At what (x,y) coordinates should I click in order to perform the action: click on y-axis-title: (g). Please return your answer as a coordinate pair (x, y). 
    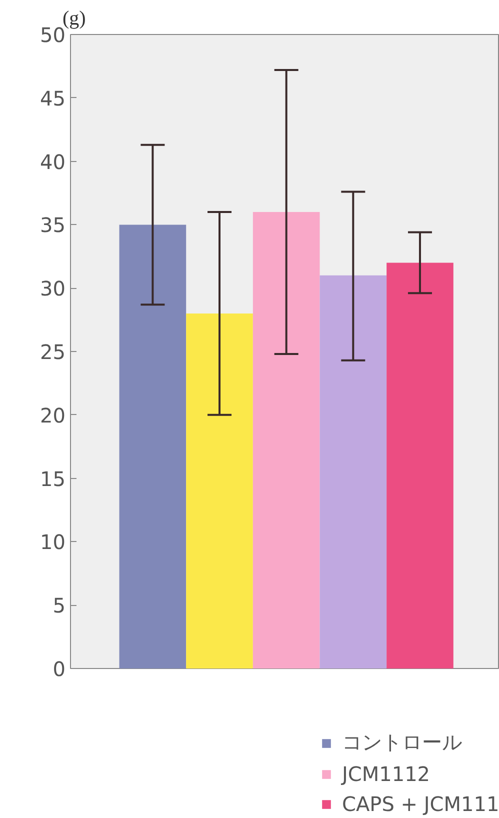
    Looking at the image, I should click on (74, 19).